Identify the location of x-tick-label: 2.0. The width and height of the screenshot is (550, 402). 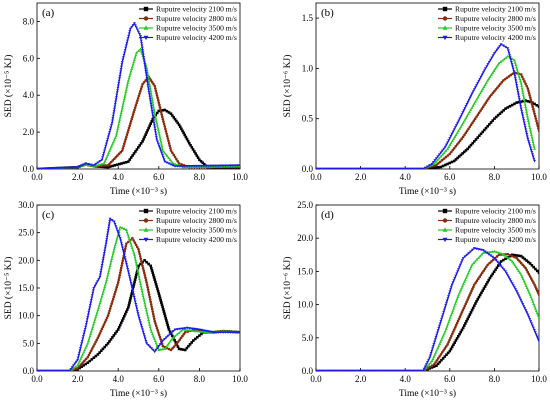
(78, 177).